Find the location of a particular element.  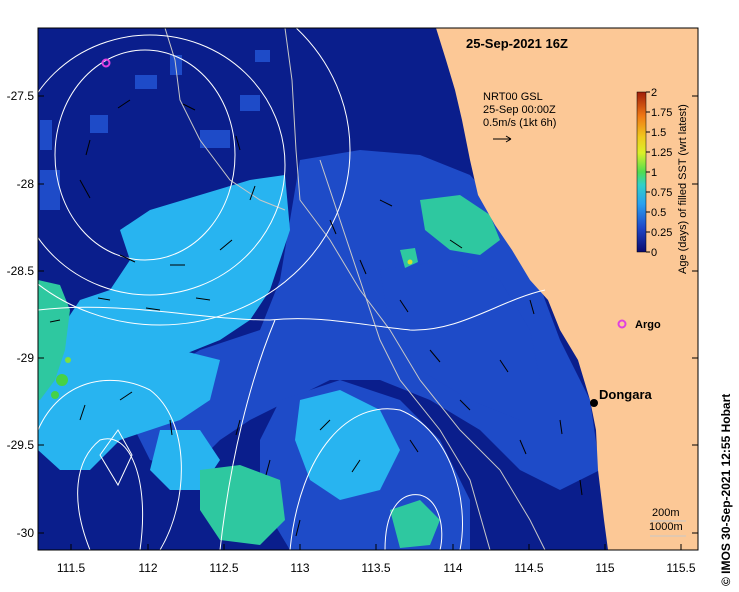

y-tick-label: -29 is located at coordinates (26, 358).